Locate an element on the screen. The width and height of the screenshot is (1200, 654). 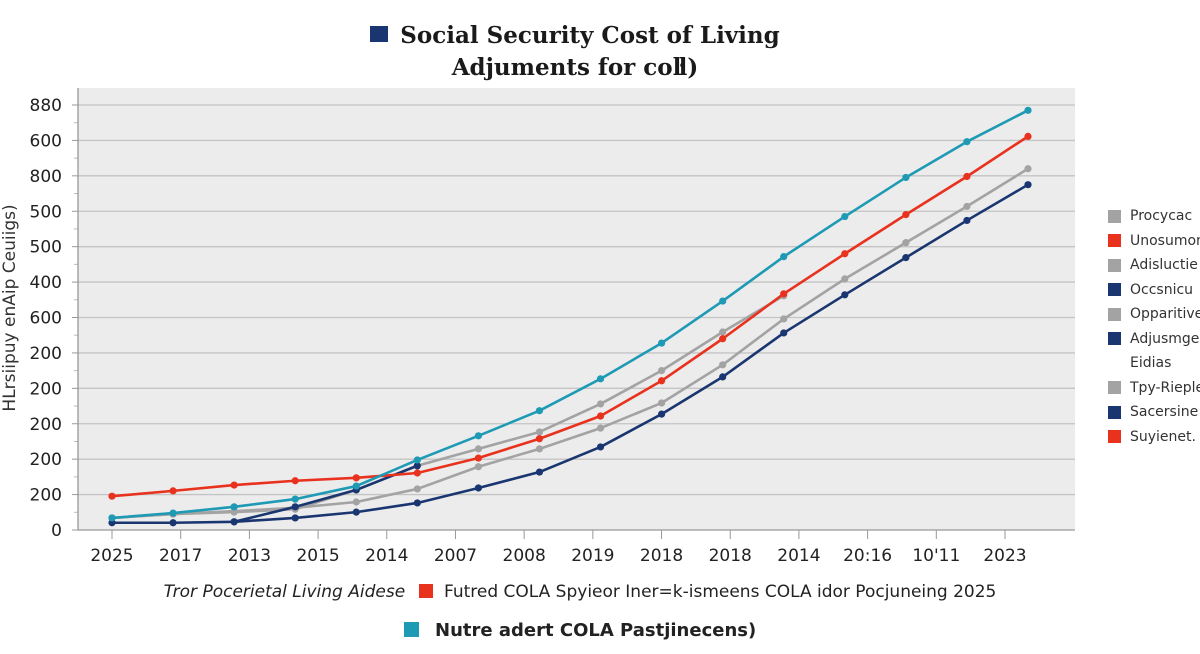
series-line is located at coordinates (325, 494).